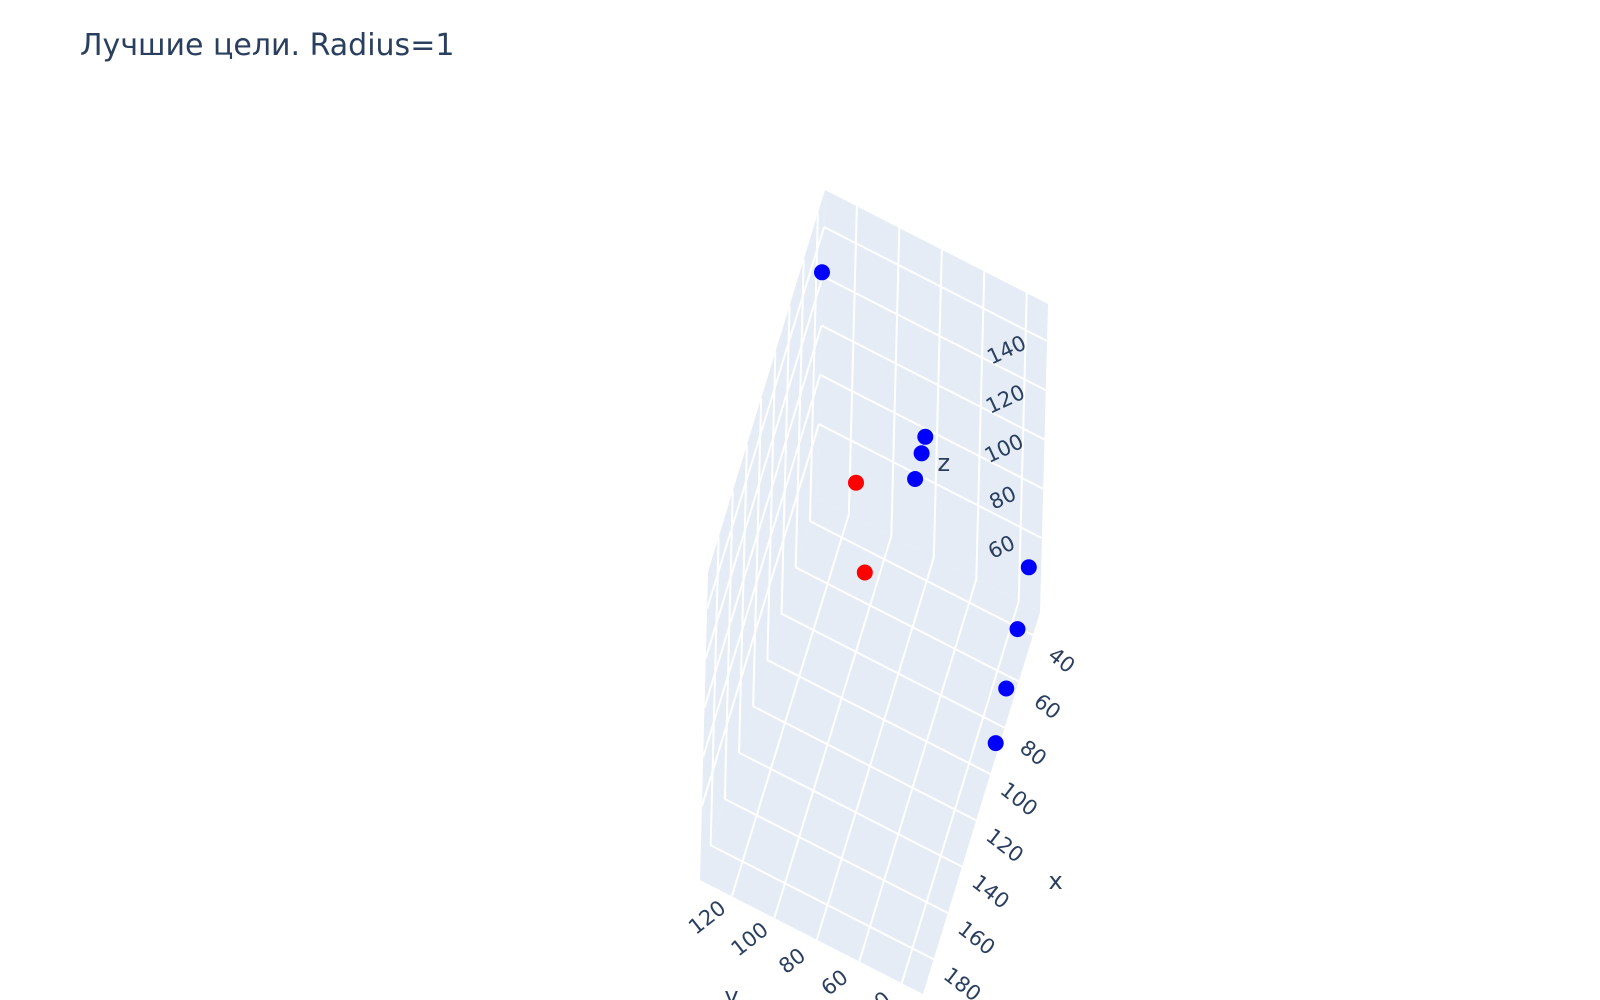  What do you see at coordinates (1033, 752) in the screenshot?
I see `x-tick-label: 80` at bounding box center [1033, 752].